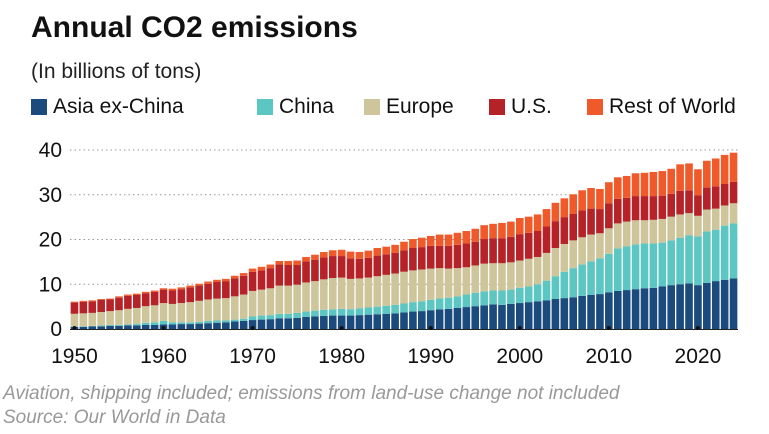 This screenshot has width=769, height=434. What do you see at coordinates (50, 284) in the screenshot?
I see `y-tick-label-10: 10` at bounding box center [50, 284].